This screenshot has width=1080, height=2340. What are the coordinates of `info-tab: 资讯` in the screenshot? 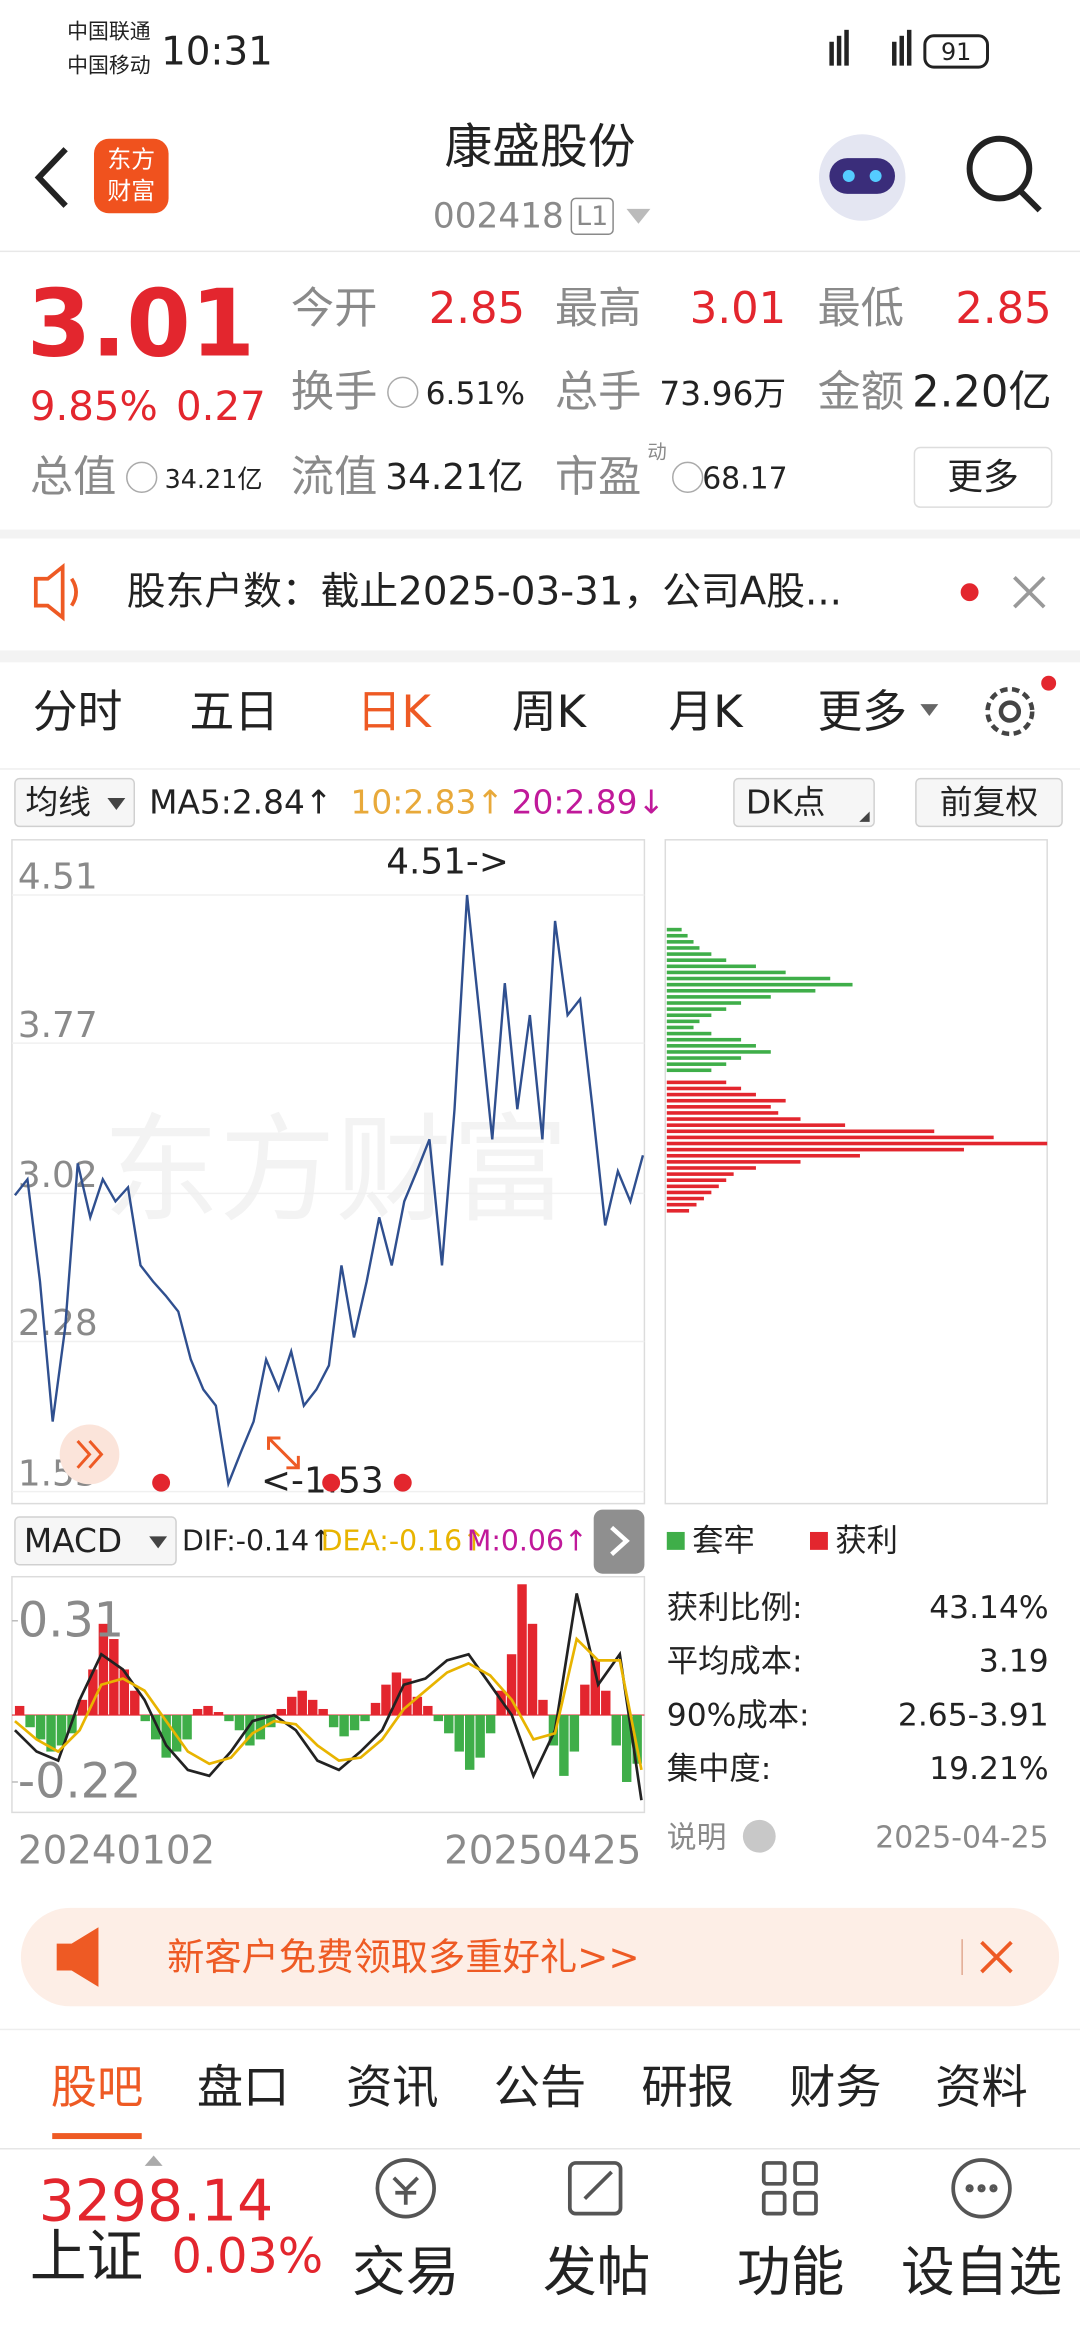 It's located at (392, 2087).